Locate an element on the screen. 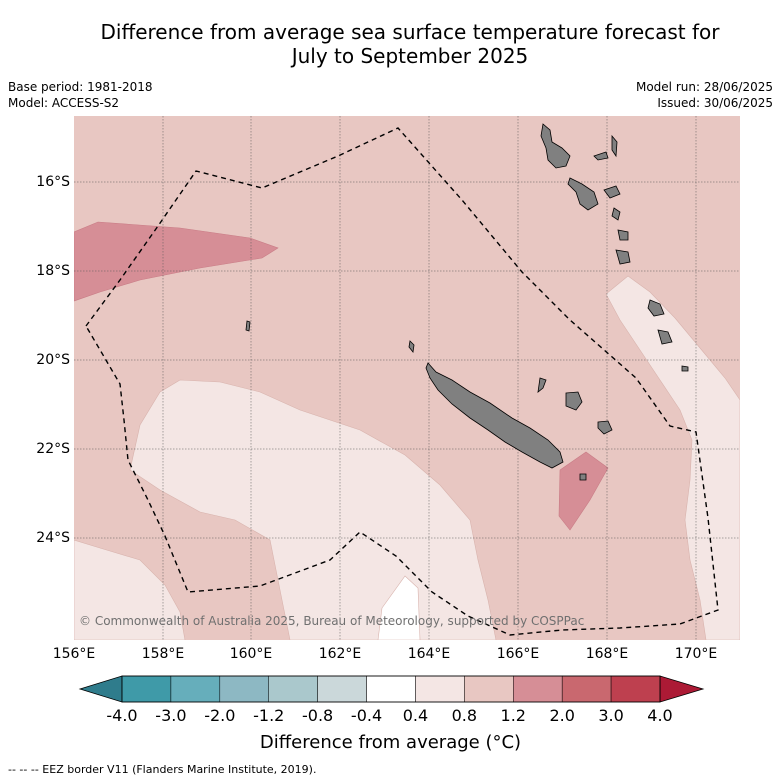 This screenshot has width=781, height=781. warm-anomaly-patch-west is located at coordinates (176, 261).